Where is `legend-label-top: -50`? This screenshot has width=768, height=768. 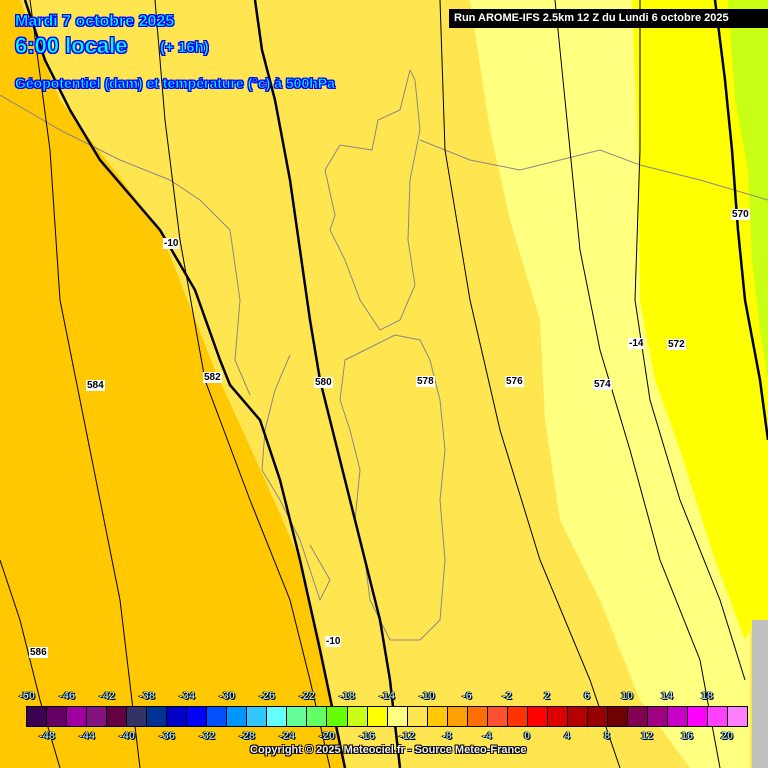 legend-label-top: -50 is located at coordinates (27, 696).